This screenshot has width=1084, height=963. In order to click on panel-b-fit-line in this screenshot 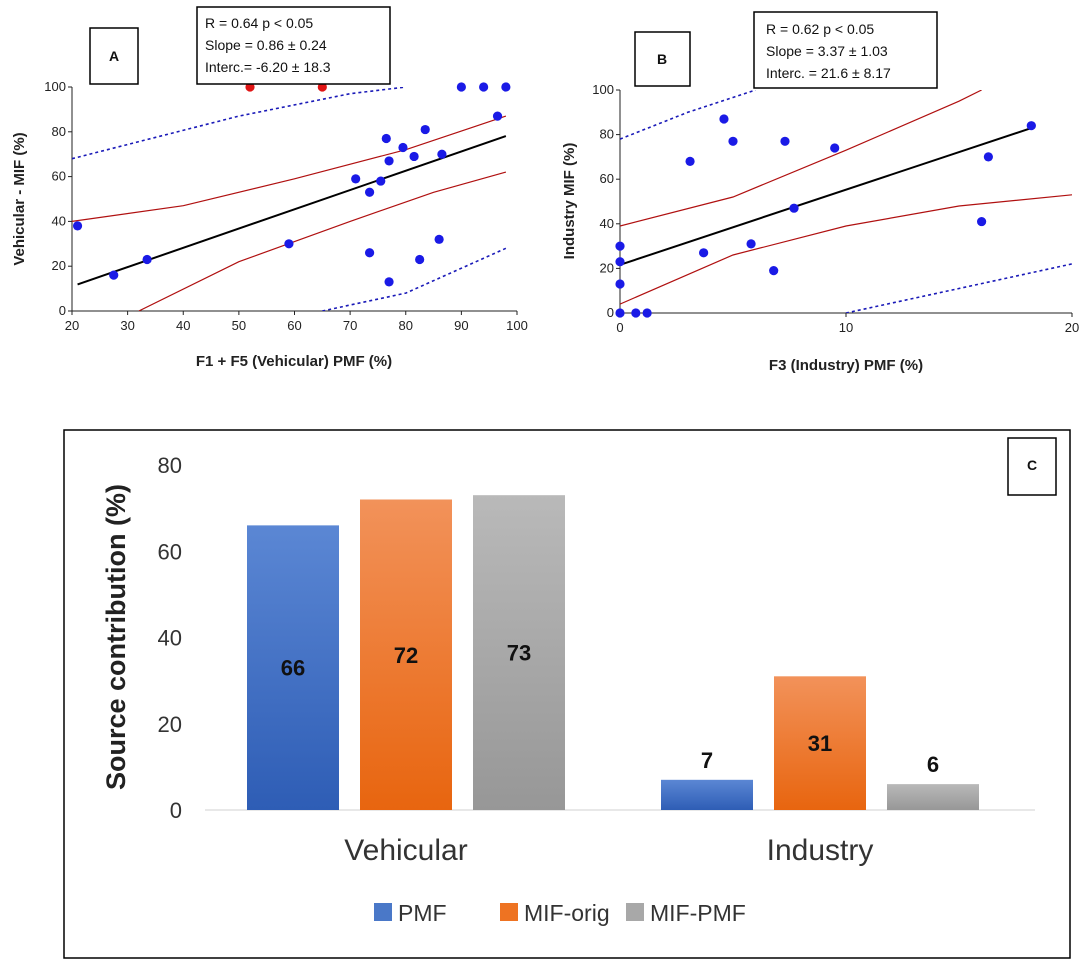, I will do `click(826, 196)`.